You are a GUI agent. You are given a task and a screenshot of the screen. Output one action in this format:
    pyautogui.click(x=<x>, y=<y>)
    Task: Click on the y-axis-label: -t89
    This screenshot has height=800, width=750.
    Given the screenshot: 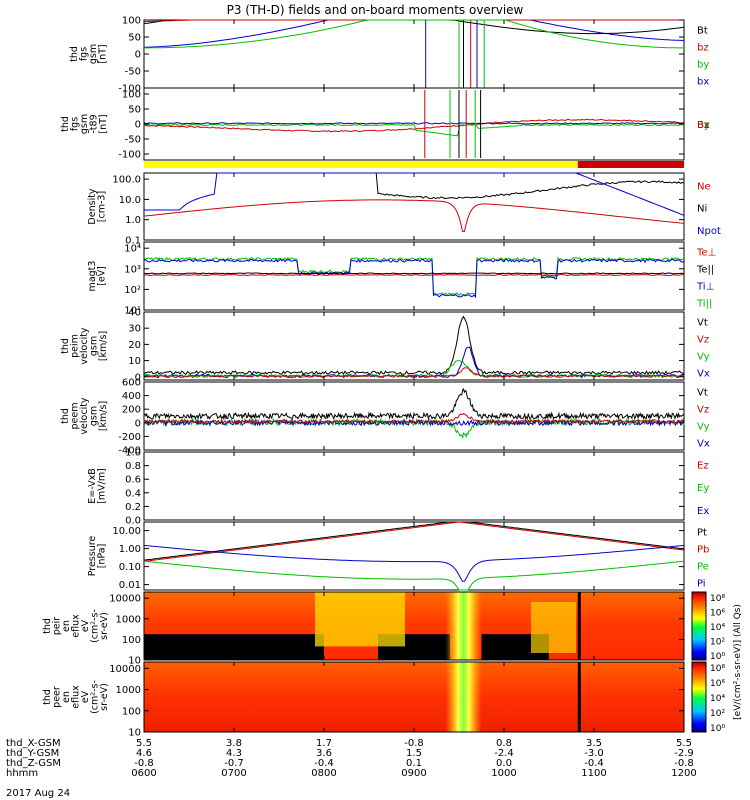 What is the action you would take?
    pyautogui.click(x=94, y=123)
    